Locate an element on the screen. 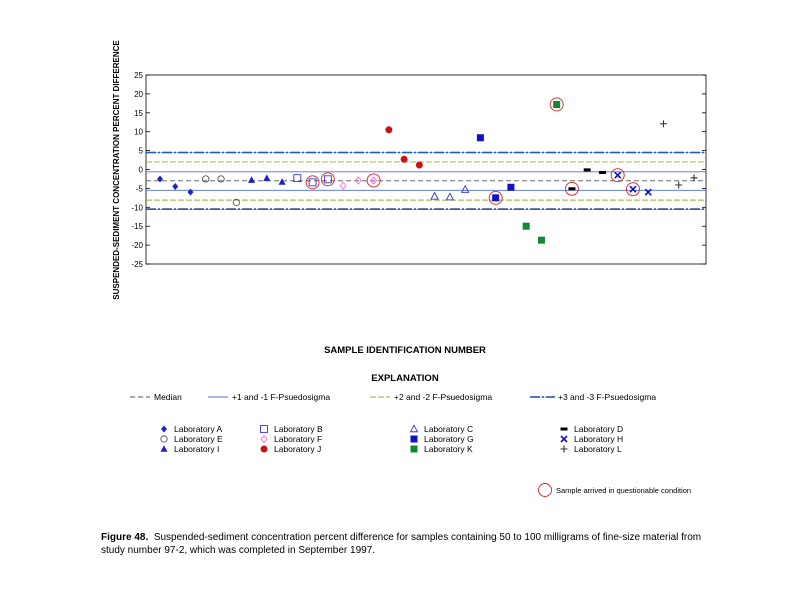 Image resolution: width=791 pixels, height=612 pixels. legend-label-laboratory-k: Laboratory K is located at coordinates (448, 449).